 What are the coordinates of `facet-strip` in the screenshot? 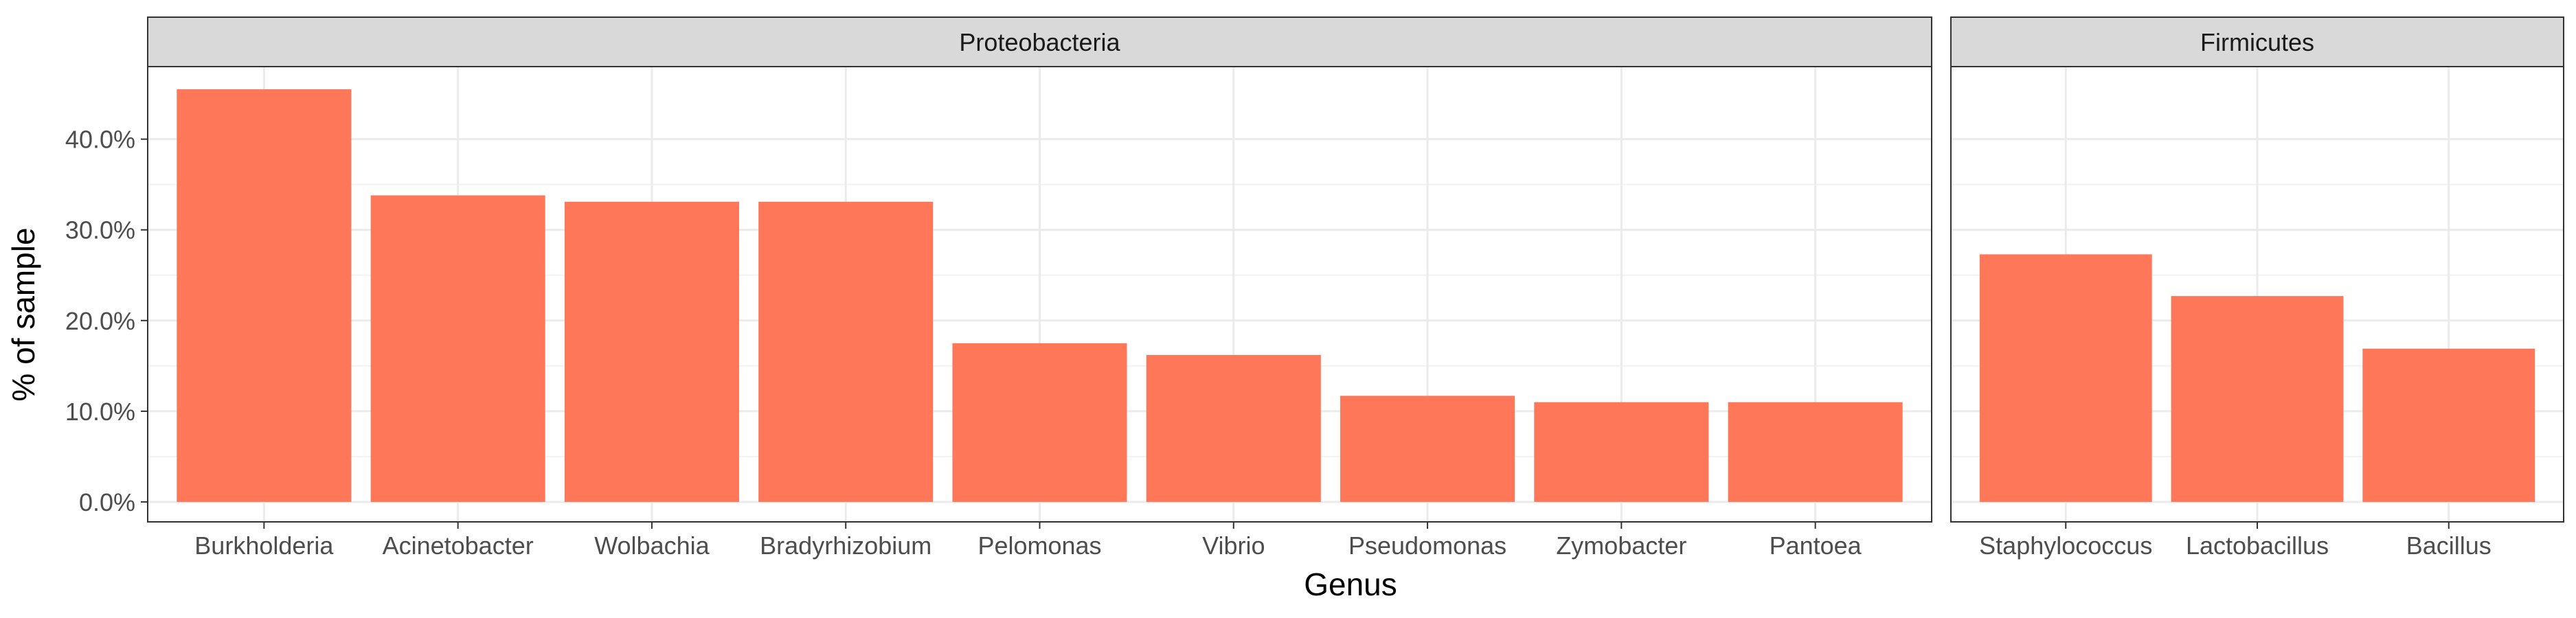 It's located at (1039, 41).